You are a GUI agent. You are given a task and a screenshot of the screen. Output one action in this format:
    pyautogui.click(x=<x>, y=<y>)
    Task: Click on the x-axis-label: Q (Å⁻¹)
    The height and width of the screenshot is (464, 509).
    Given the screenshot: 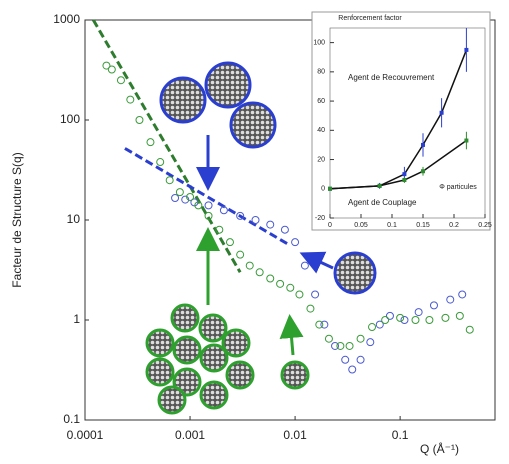 What is the action you would take?
    pyautogui.click(x=439, y=448)
    